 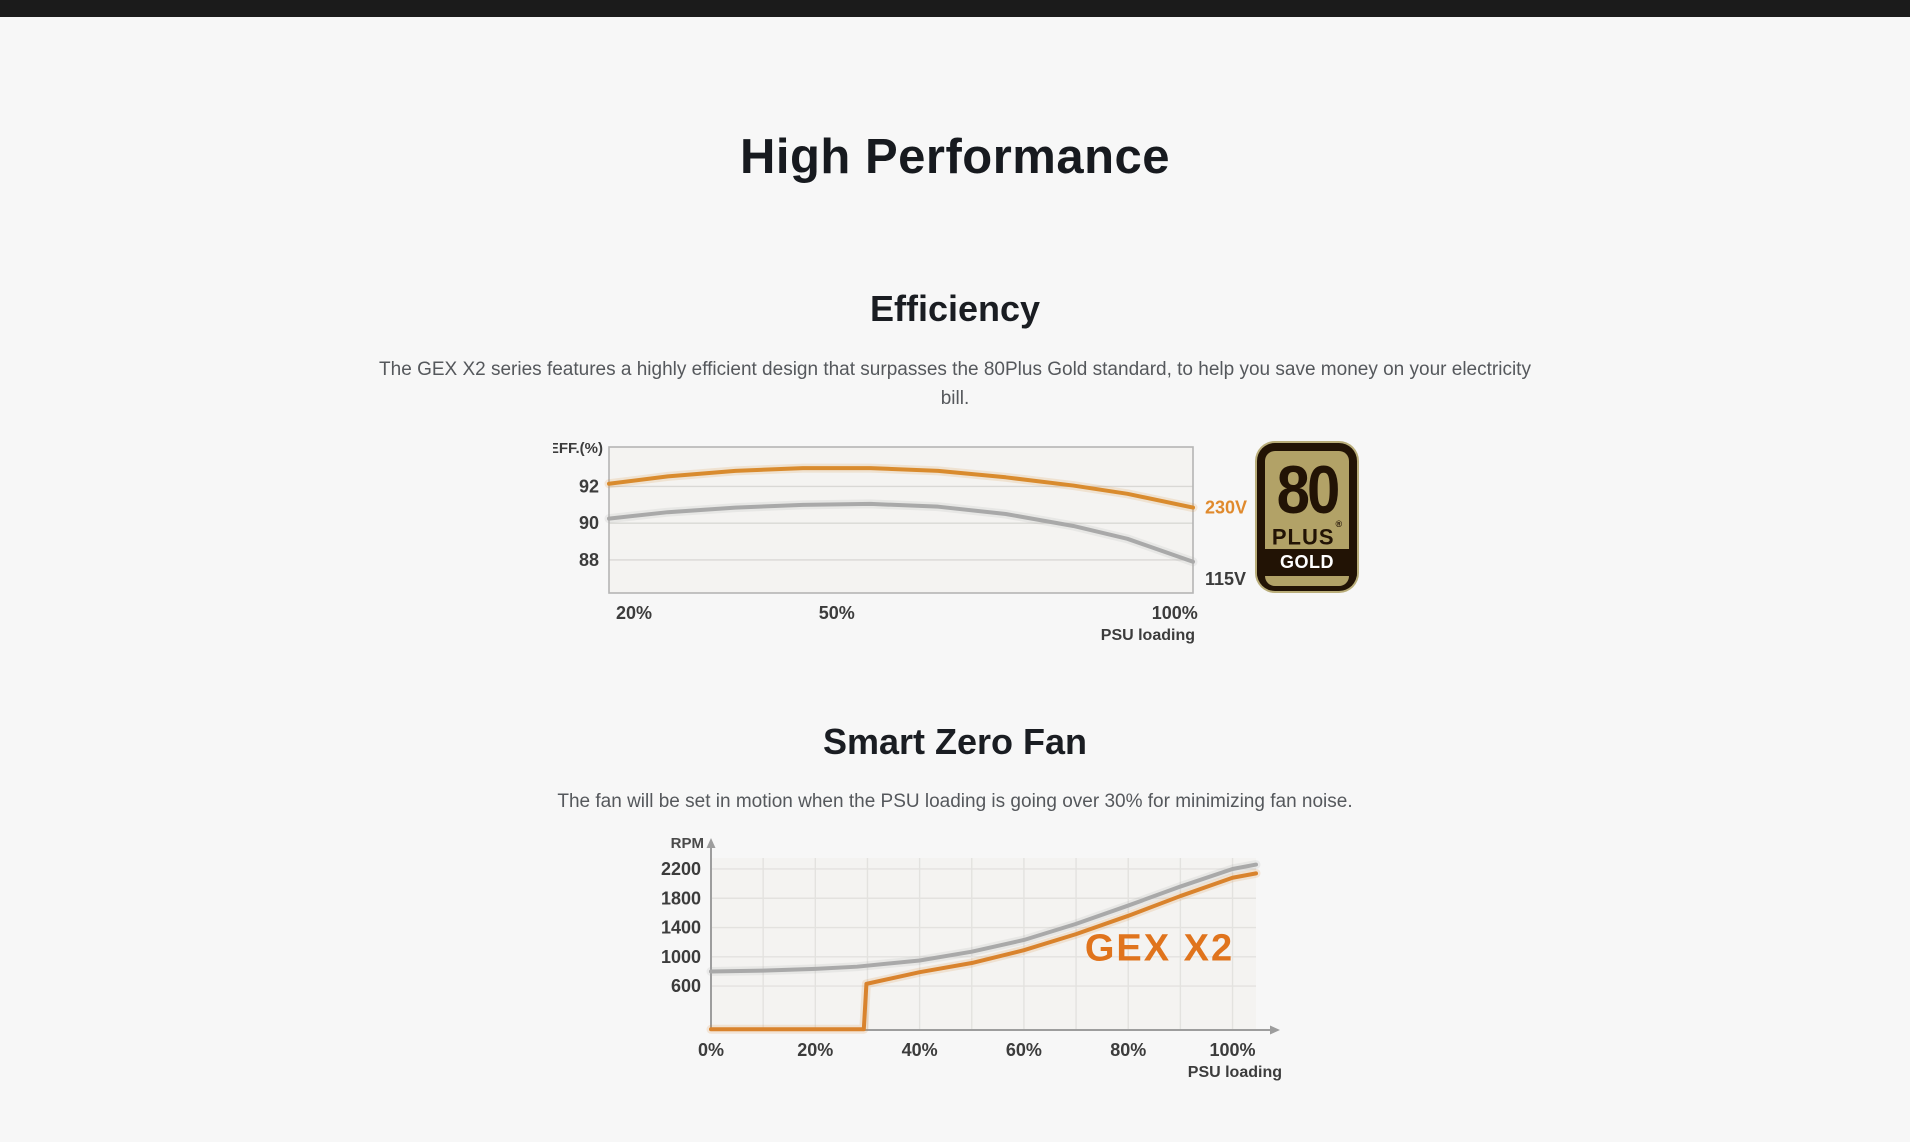 What do you see at coordinates (955, 741) in the screenshot?
I see `fan-heading: Smart Zero Fan` at bounding box center [955, 741].